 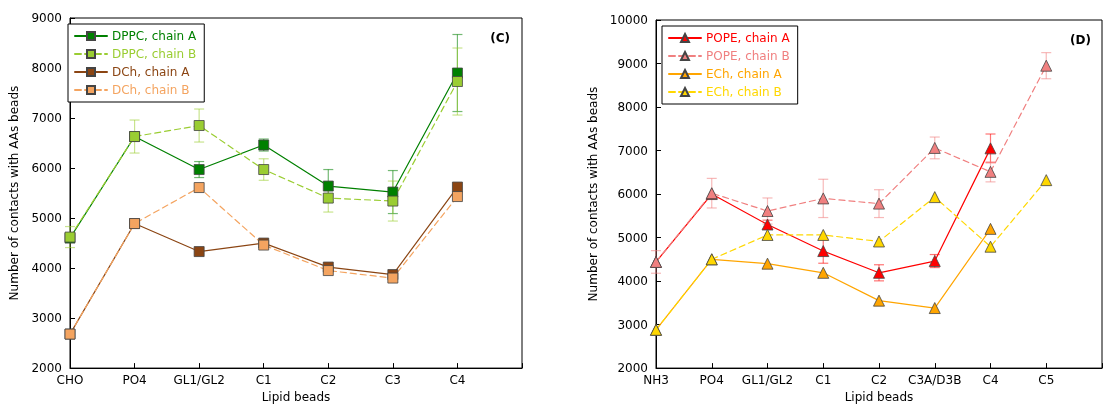 What do you see at coordinates (744, 74) in the screenshot?
I see `legend-label: ECh, chain A` at bounding box center [744, 74].